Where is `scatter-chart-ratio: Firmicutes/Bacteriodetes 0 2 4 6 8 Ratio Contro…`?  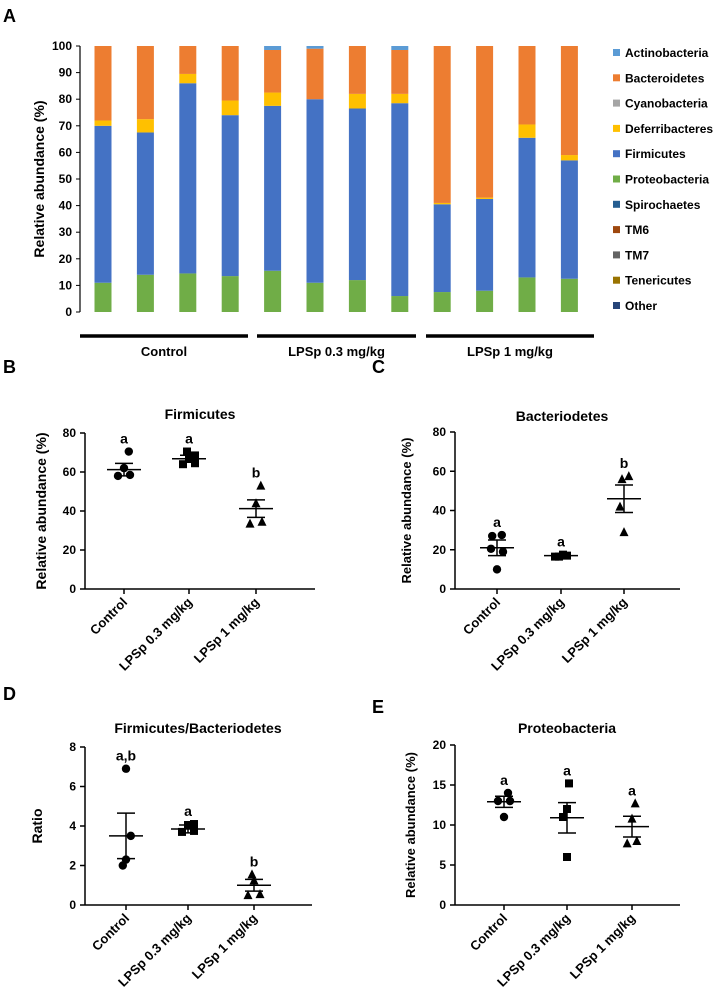 scatter-chart-ratio: Firmicutes/Bacteriodetes 0 2 4 6 8 Ratio Contro… is located at coordinates (170, 855).